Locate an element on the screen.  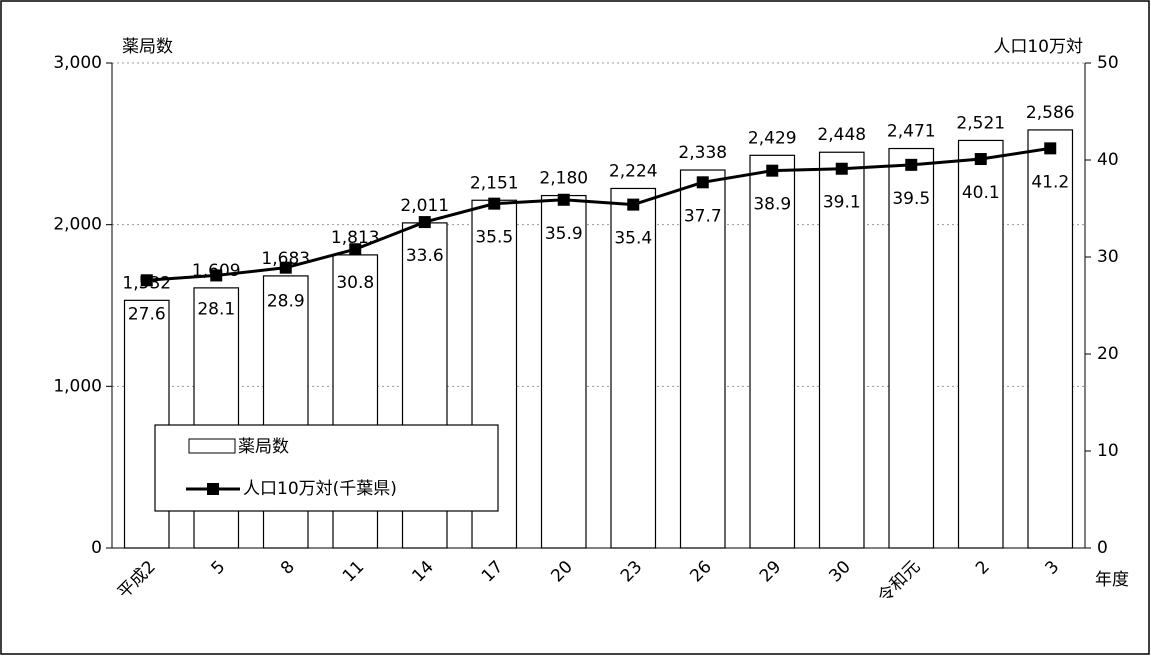
line-value-label: 38.9 is located at coordinates (772, 205).